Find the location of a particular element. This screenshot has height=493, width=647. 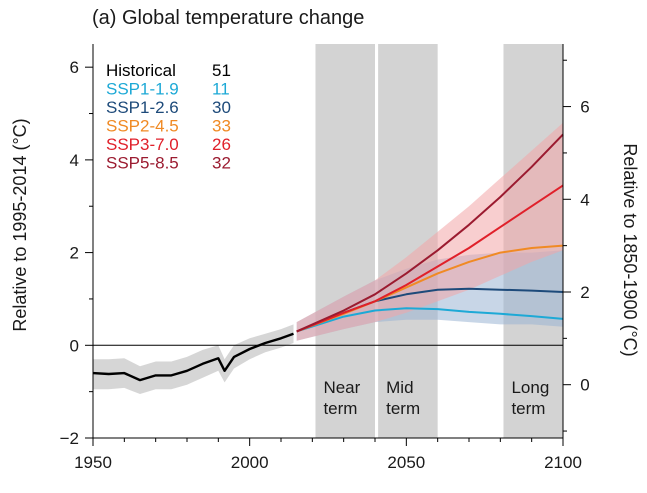

x-tick-label: 2000 is located at coordinates (250, 462).